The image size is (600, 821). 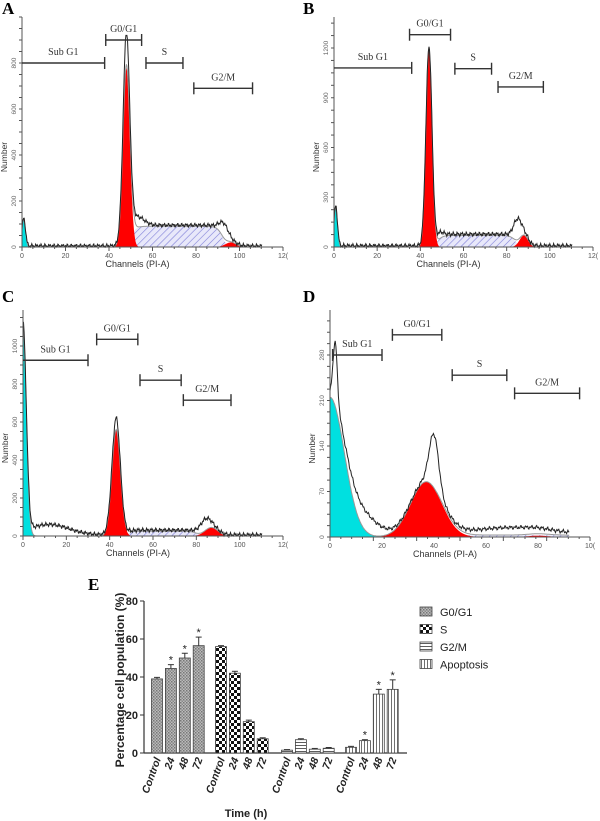 I want to click on legend: G0/G1 S G2/M Apoptosis, so click(x=454, y=639).